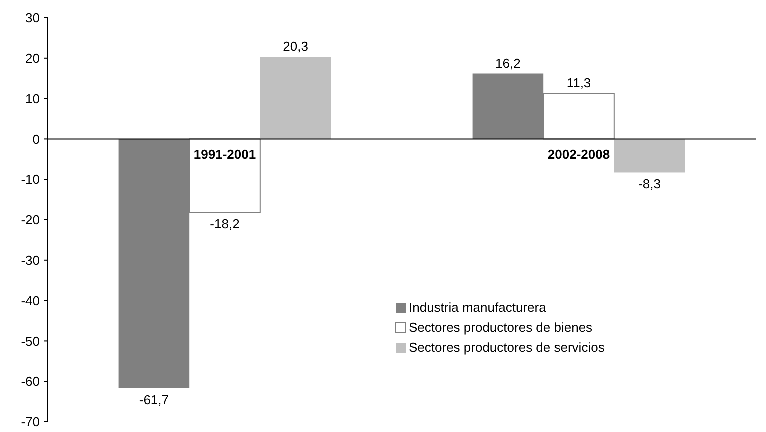 The image size is (766, 432). Describe the element at coordinates (30, 180) in the screenshot. I see `y-tick-label: -10` at that location.